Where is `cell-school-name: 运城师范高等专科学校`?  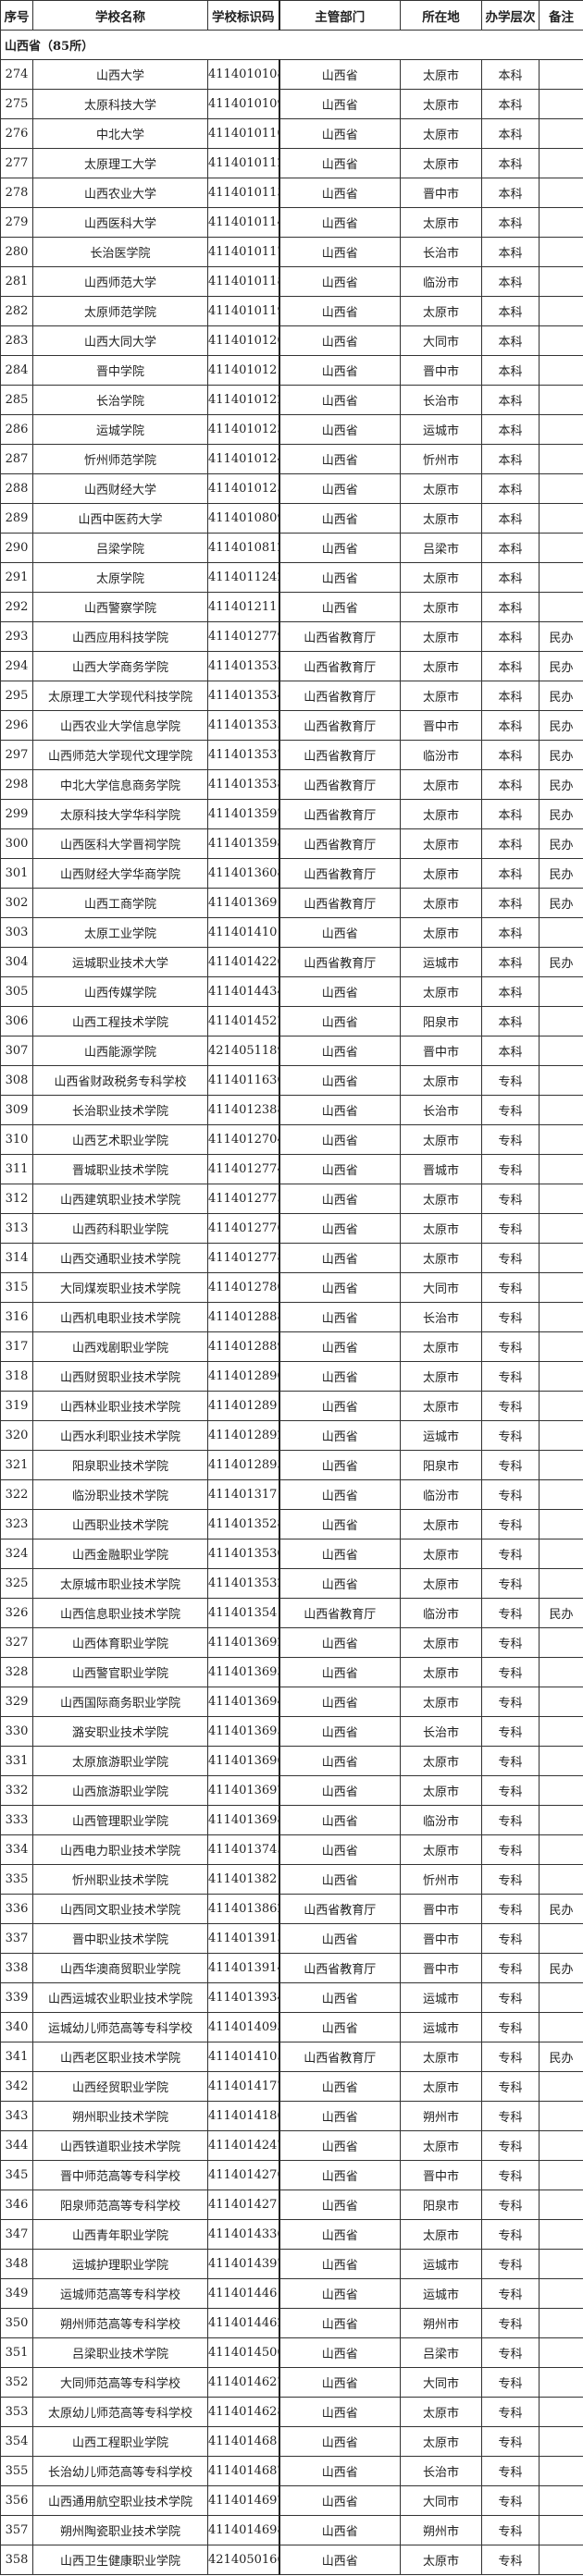
cell-school-name: 运城师范高等专科学校 is located at coordinates (120, 2293).